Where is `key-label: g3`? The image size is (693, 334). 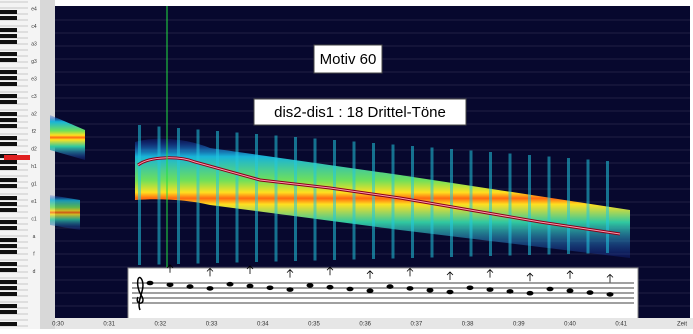 key-label: g3 is located at coordinates (34, 62).